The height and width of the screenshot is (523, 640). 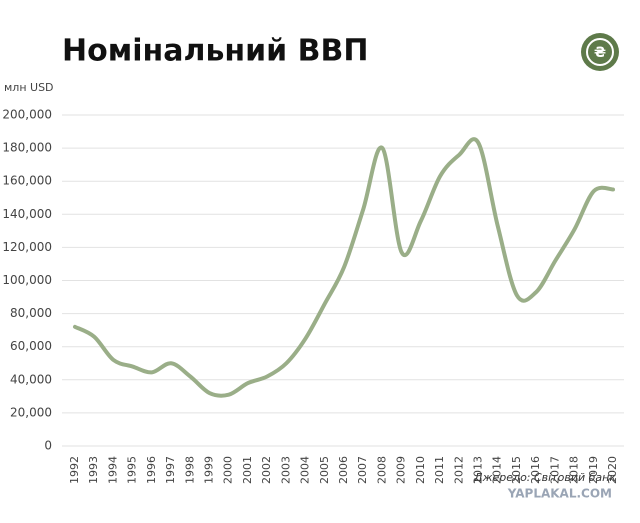 I want to click on logo: ₴, so click(x=600, y=52).